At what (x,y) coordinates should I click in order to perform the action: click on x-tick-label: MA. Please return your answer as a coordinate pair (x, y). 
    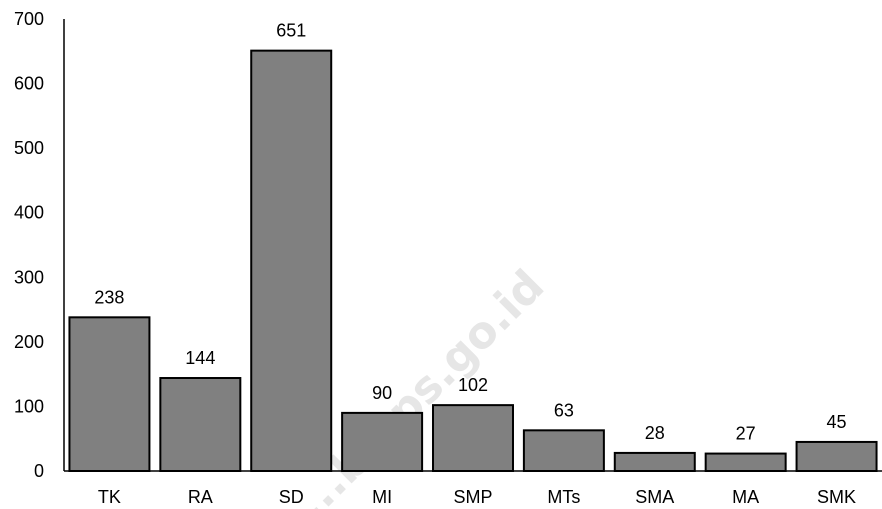
    Looking at the image, I should click on (745, 497).